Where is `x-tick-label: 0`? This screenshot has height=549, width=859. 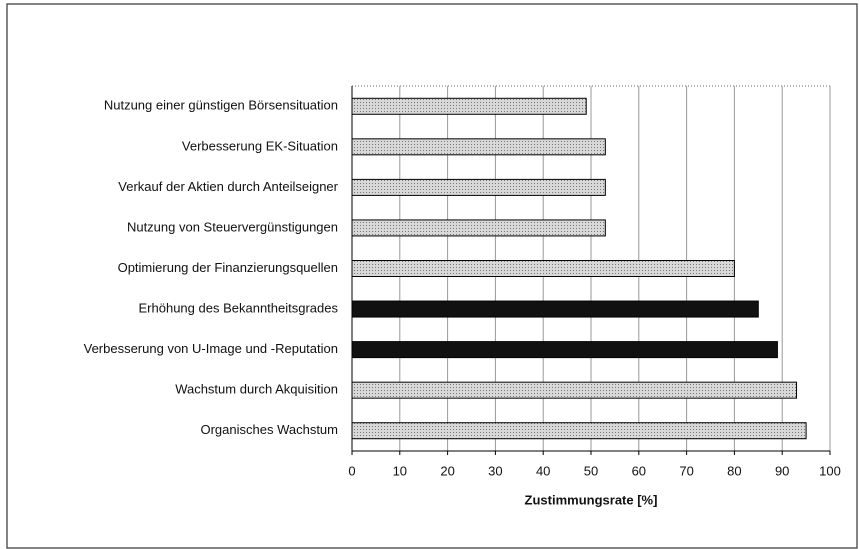
x-tick-label: 0 is located at coordinates (351, 470).